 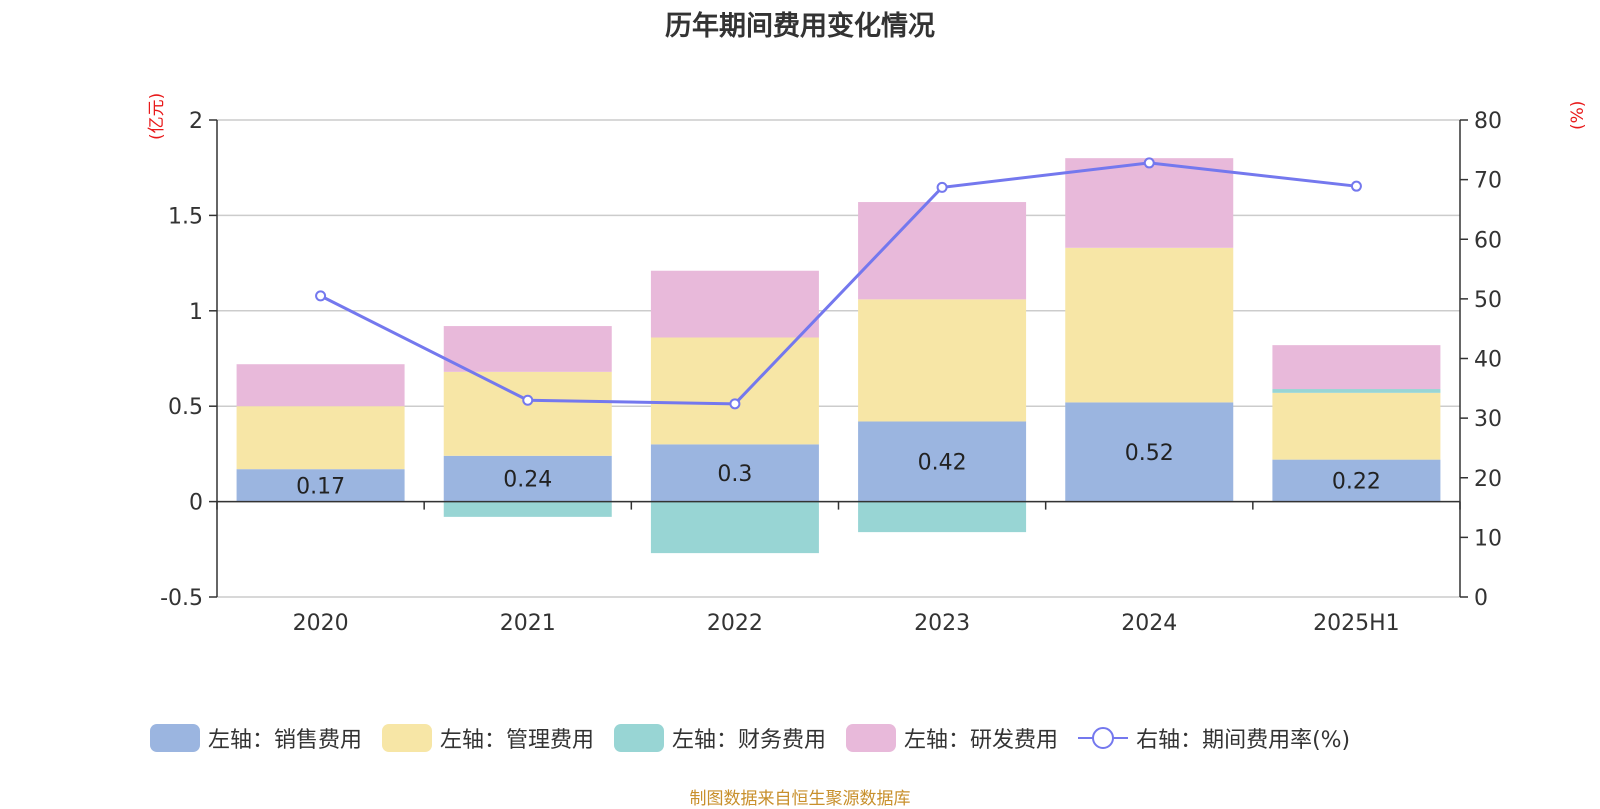 I want to click on bar-value-label: 0.22, so click(x=1356, y=482).